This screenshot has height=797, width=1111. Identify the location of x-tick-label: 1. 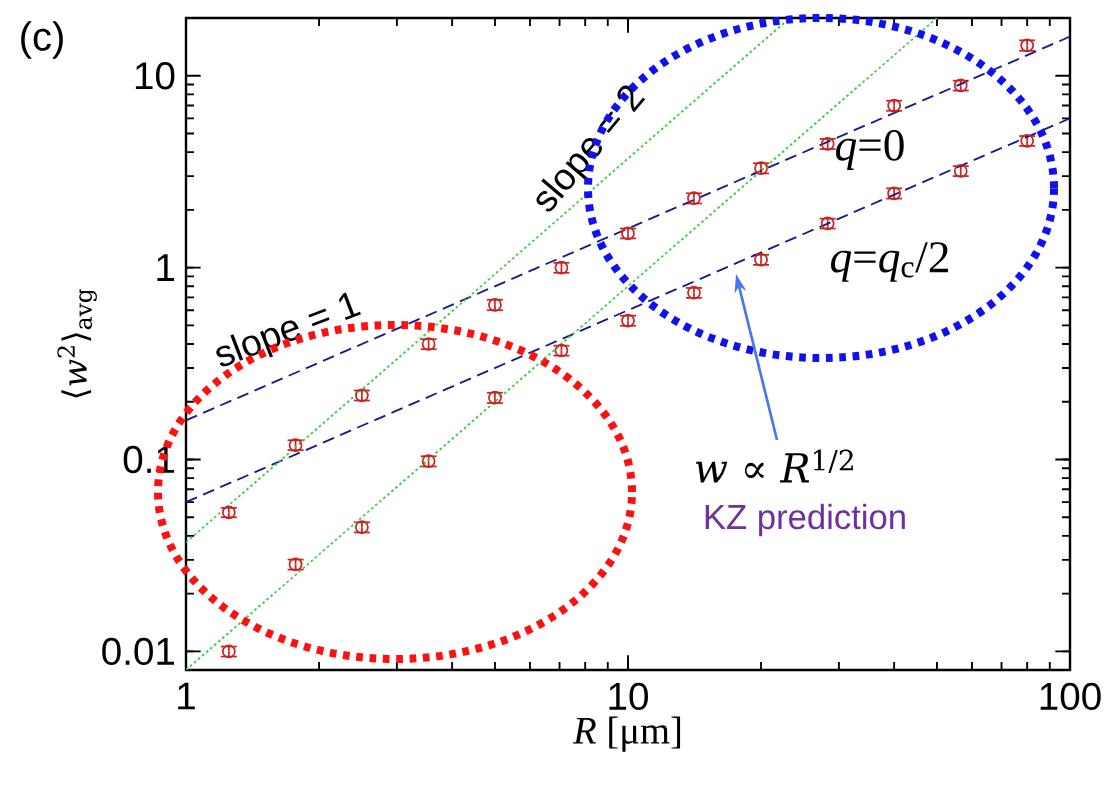
(186, 696).